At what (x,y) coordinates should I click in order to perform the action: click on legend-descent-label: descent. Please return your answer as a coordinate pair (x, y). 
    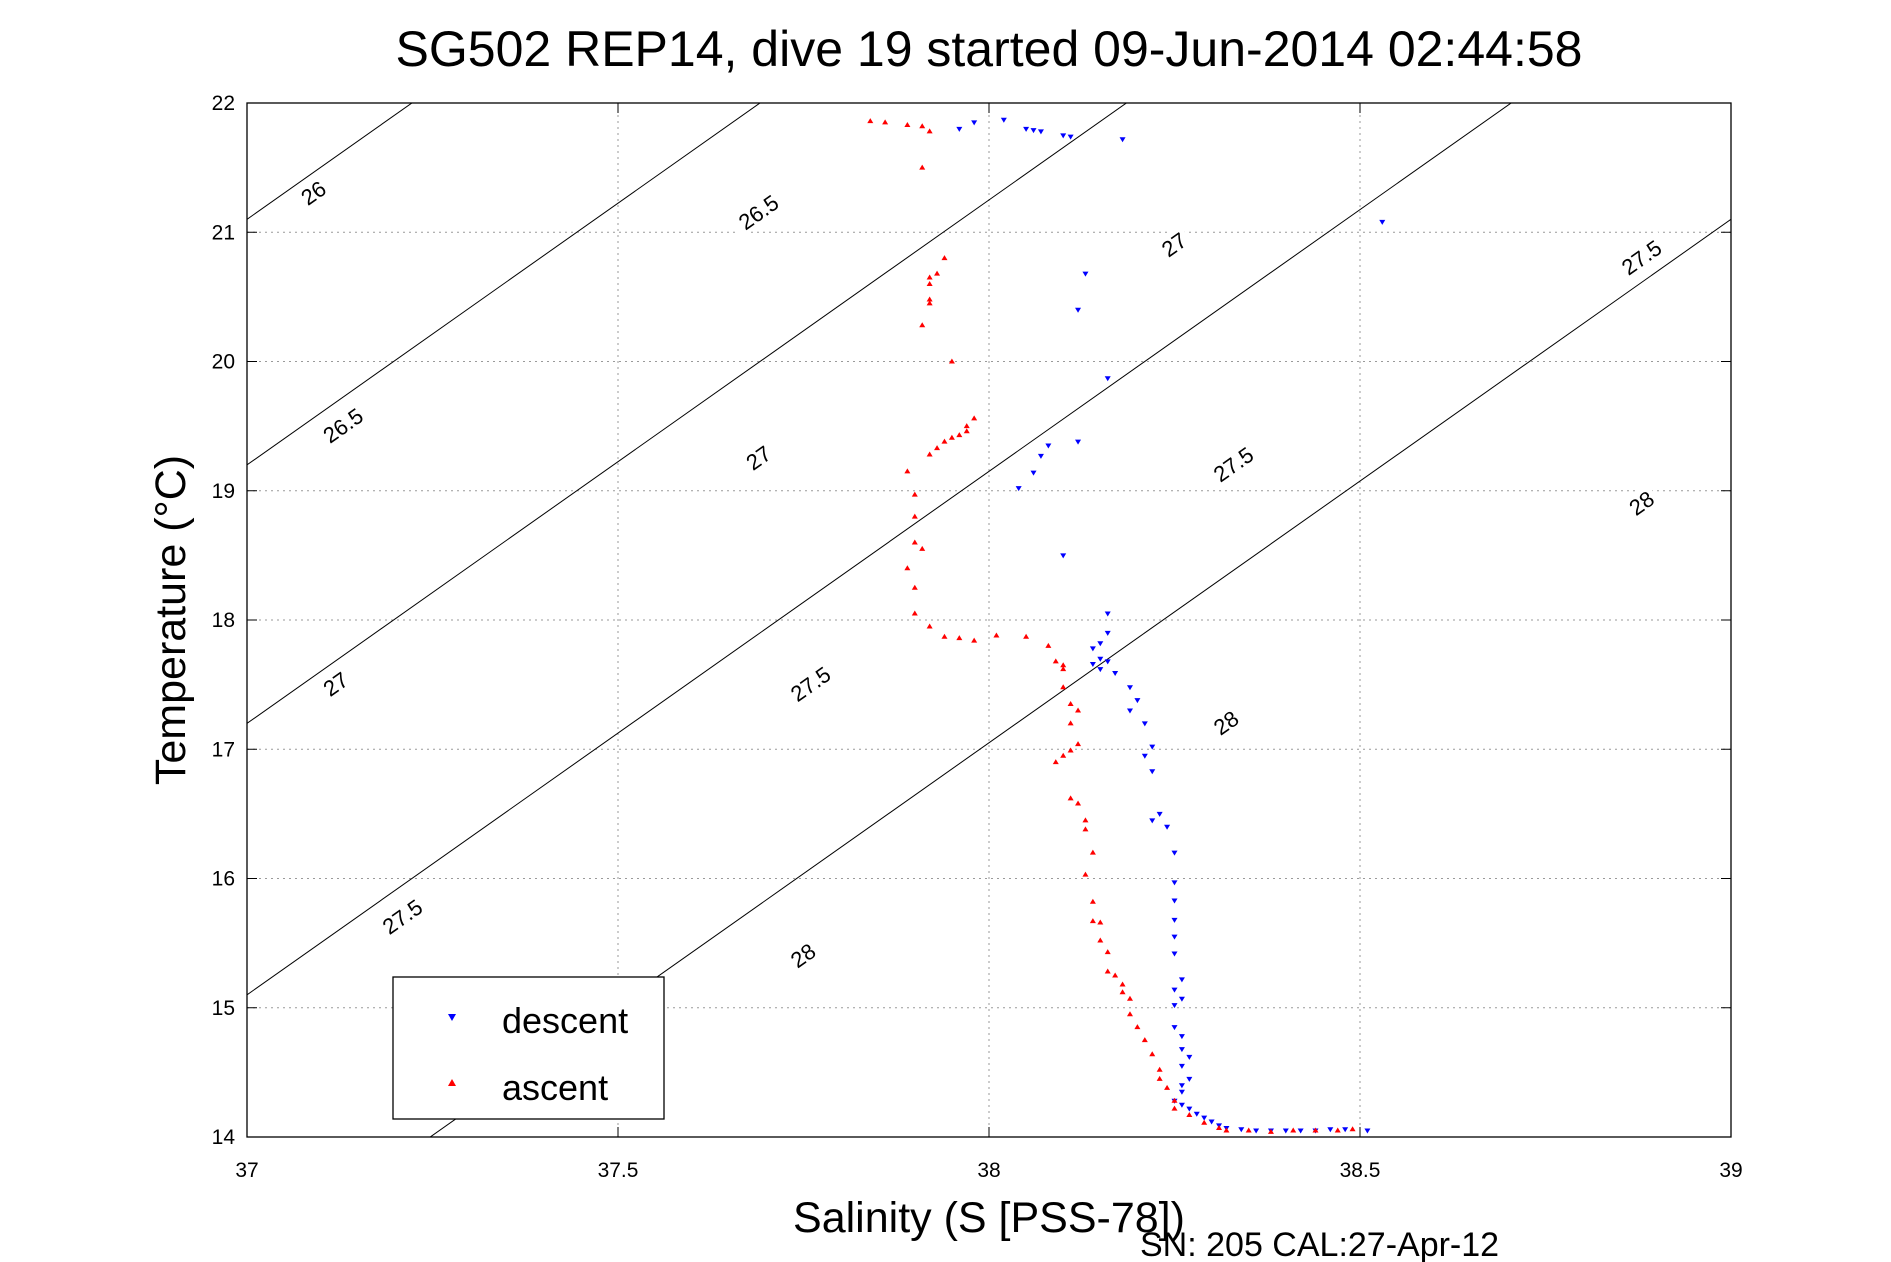
    Looking at the image, I should click on (565, 1020).